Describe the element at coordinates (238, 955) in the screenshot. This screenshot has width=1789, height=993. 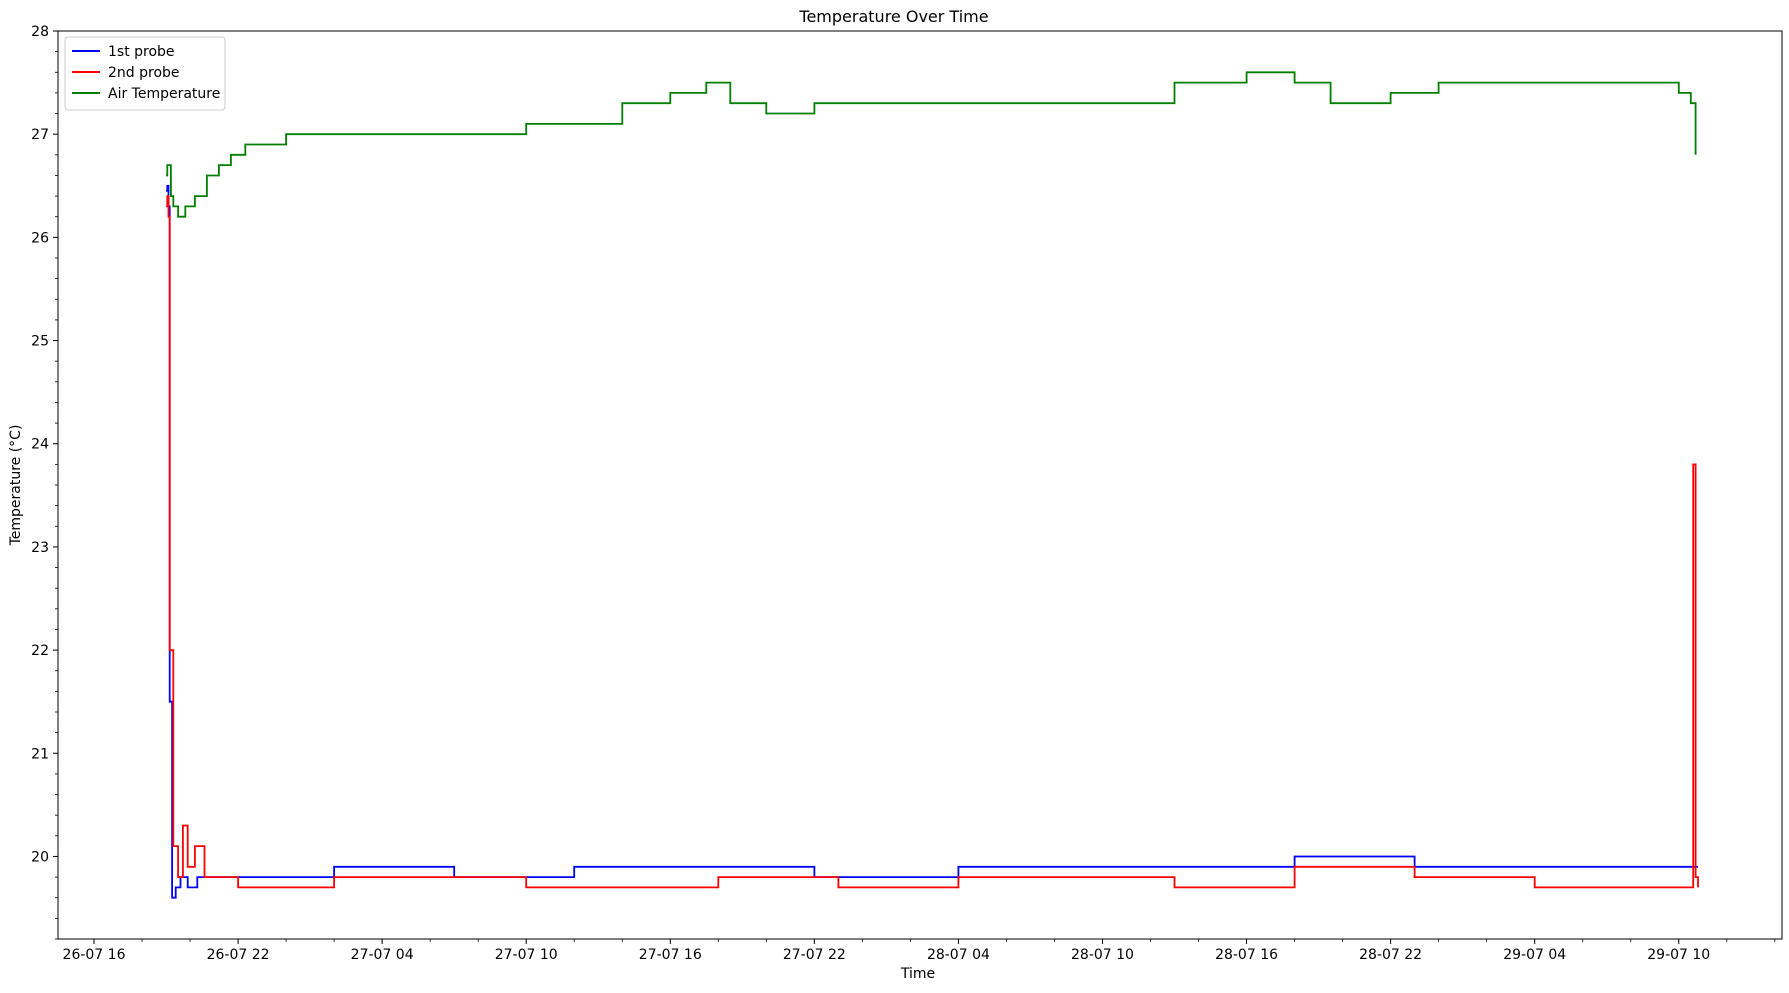
I see `x-tick-label: 26-07 22` at that location.